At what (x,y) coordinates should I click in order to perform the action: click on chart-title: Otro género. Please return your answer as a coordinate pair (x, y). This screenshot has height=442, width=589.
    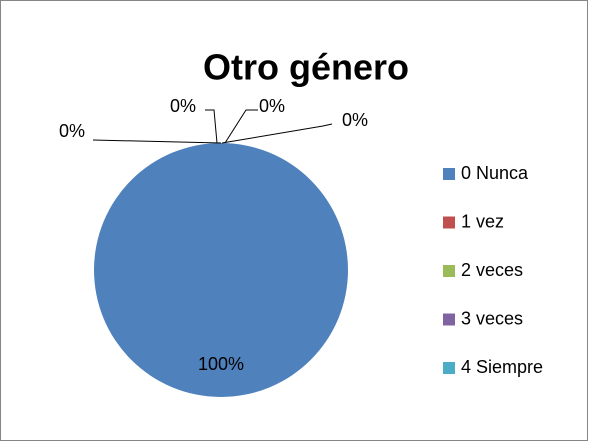
    Looking at the image, I should click on (306, 67).